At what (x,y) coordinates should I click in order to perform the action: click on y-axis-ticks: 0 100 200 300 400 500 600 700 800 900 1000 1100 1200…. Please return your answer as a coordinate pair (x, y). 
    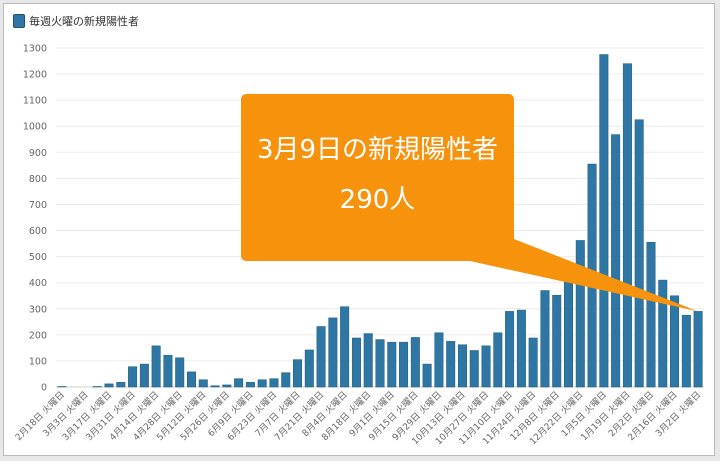
    Looking at the image, I should click on (35, 219).